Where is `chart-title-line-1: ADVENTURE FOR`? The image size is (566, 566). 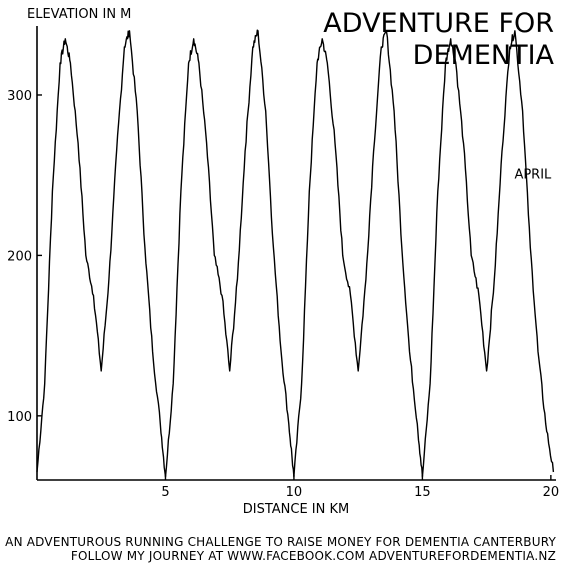
chart-title-line-1: ADVENTURE FOR is located at coordinates (438, 23).